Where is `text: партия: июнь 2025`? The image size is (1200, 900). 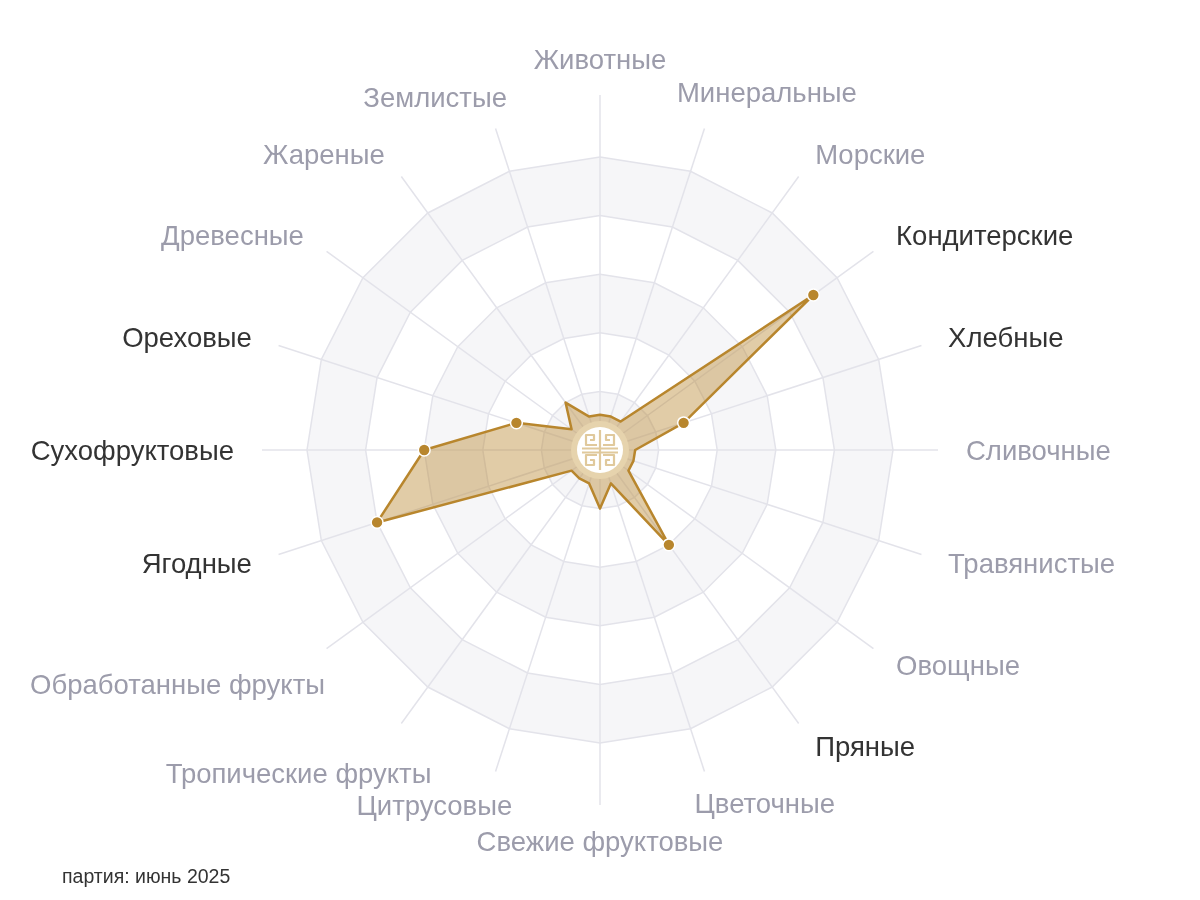 text: партия: июнь 2025 is located at coordinates (146, 876).